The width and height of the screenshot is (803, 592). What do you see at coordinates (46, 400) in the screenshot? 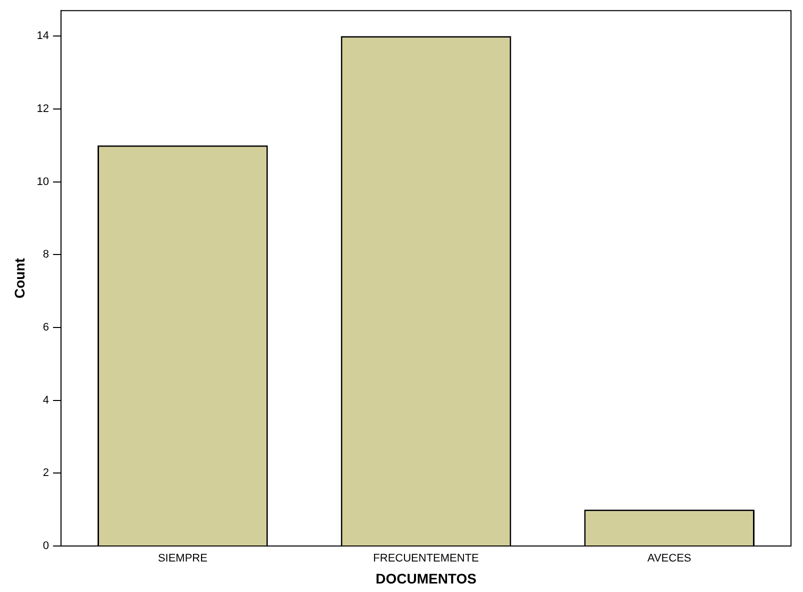
I see `y-tick-label: 4` at bounding box center [46, 400].